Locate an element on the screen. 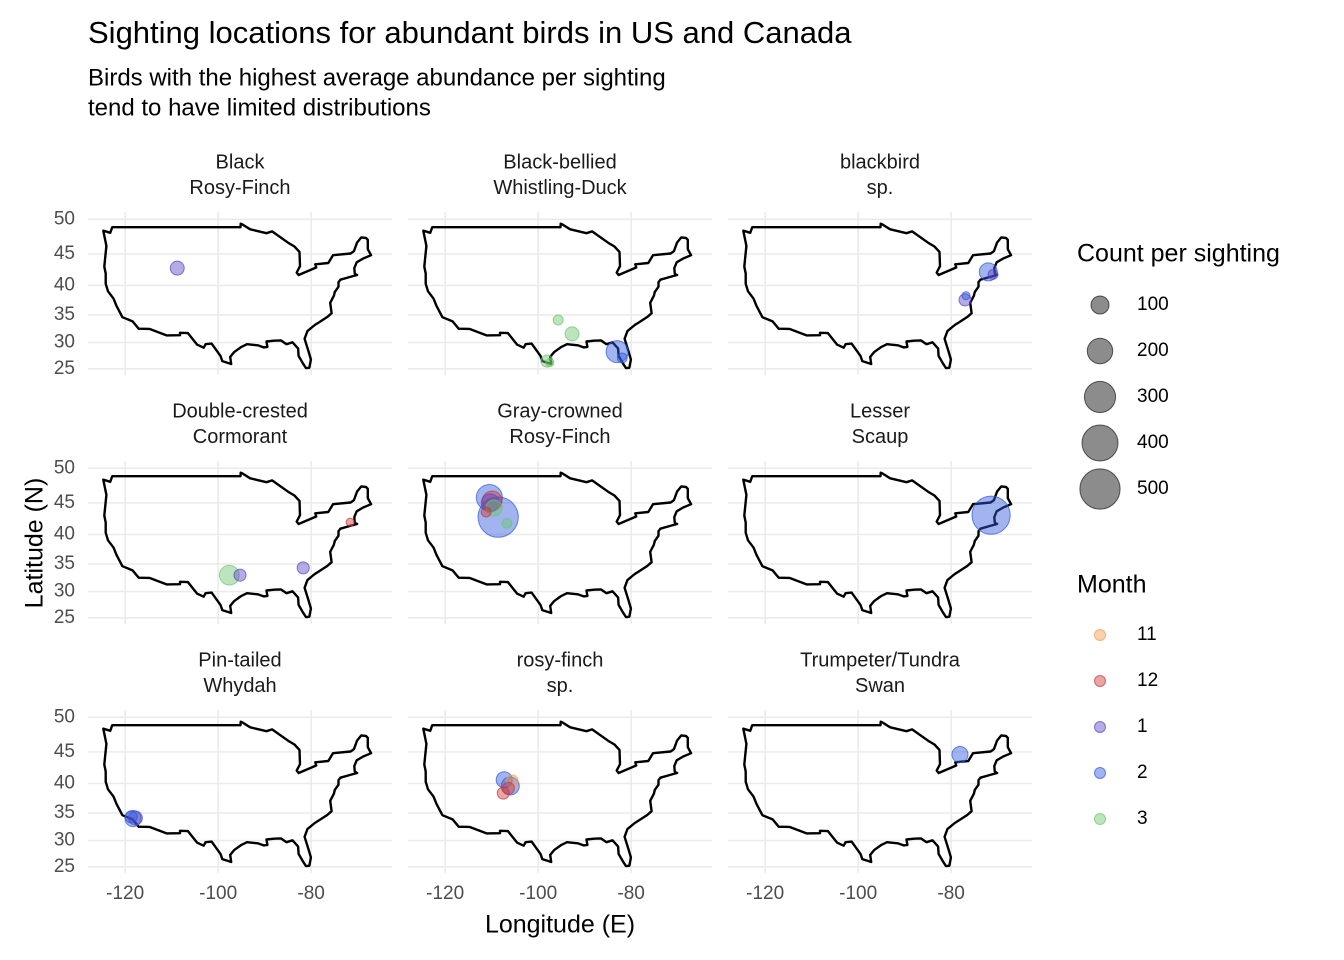 This screenshot has width=1344, height=960. size-legend-label: 400 is located at coordinates (1153, 442).